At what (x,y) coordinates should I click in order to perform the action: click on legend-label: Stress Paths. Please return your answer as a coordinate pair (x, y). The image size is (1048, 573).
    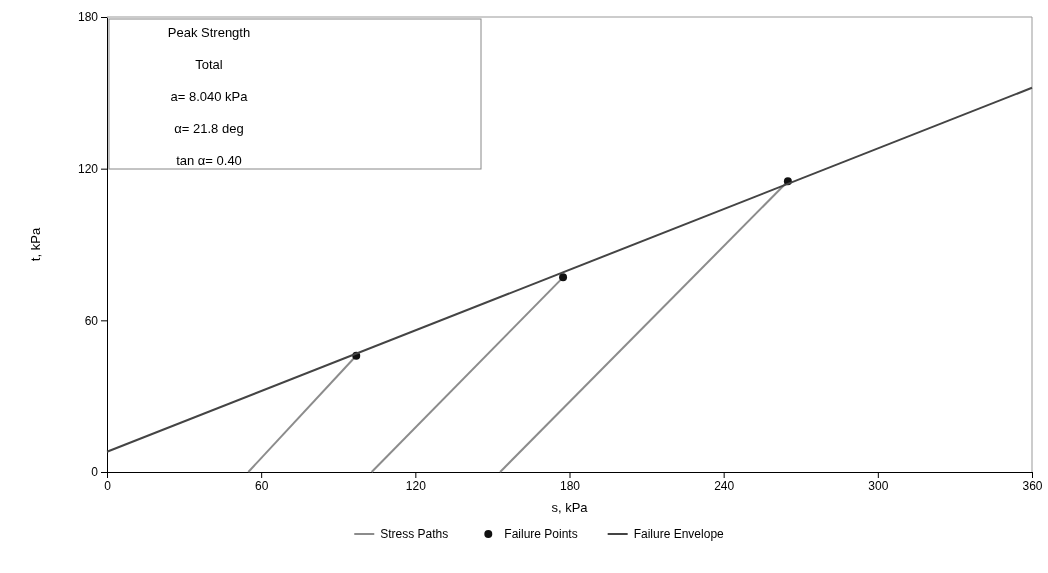
    Looking at the image, I should click on (414, 534).